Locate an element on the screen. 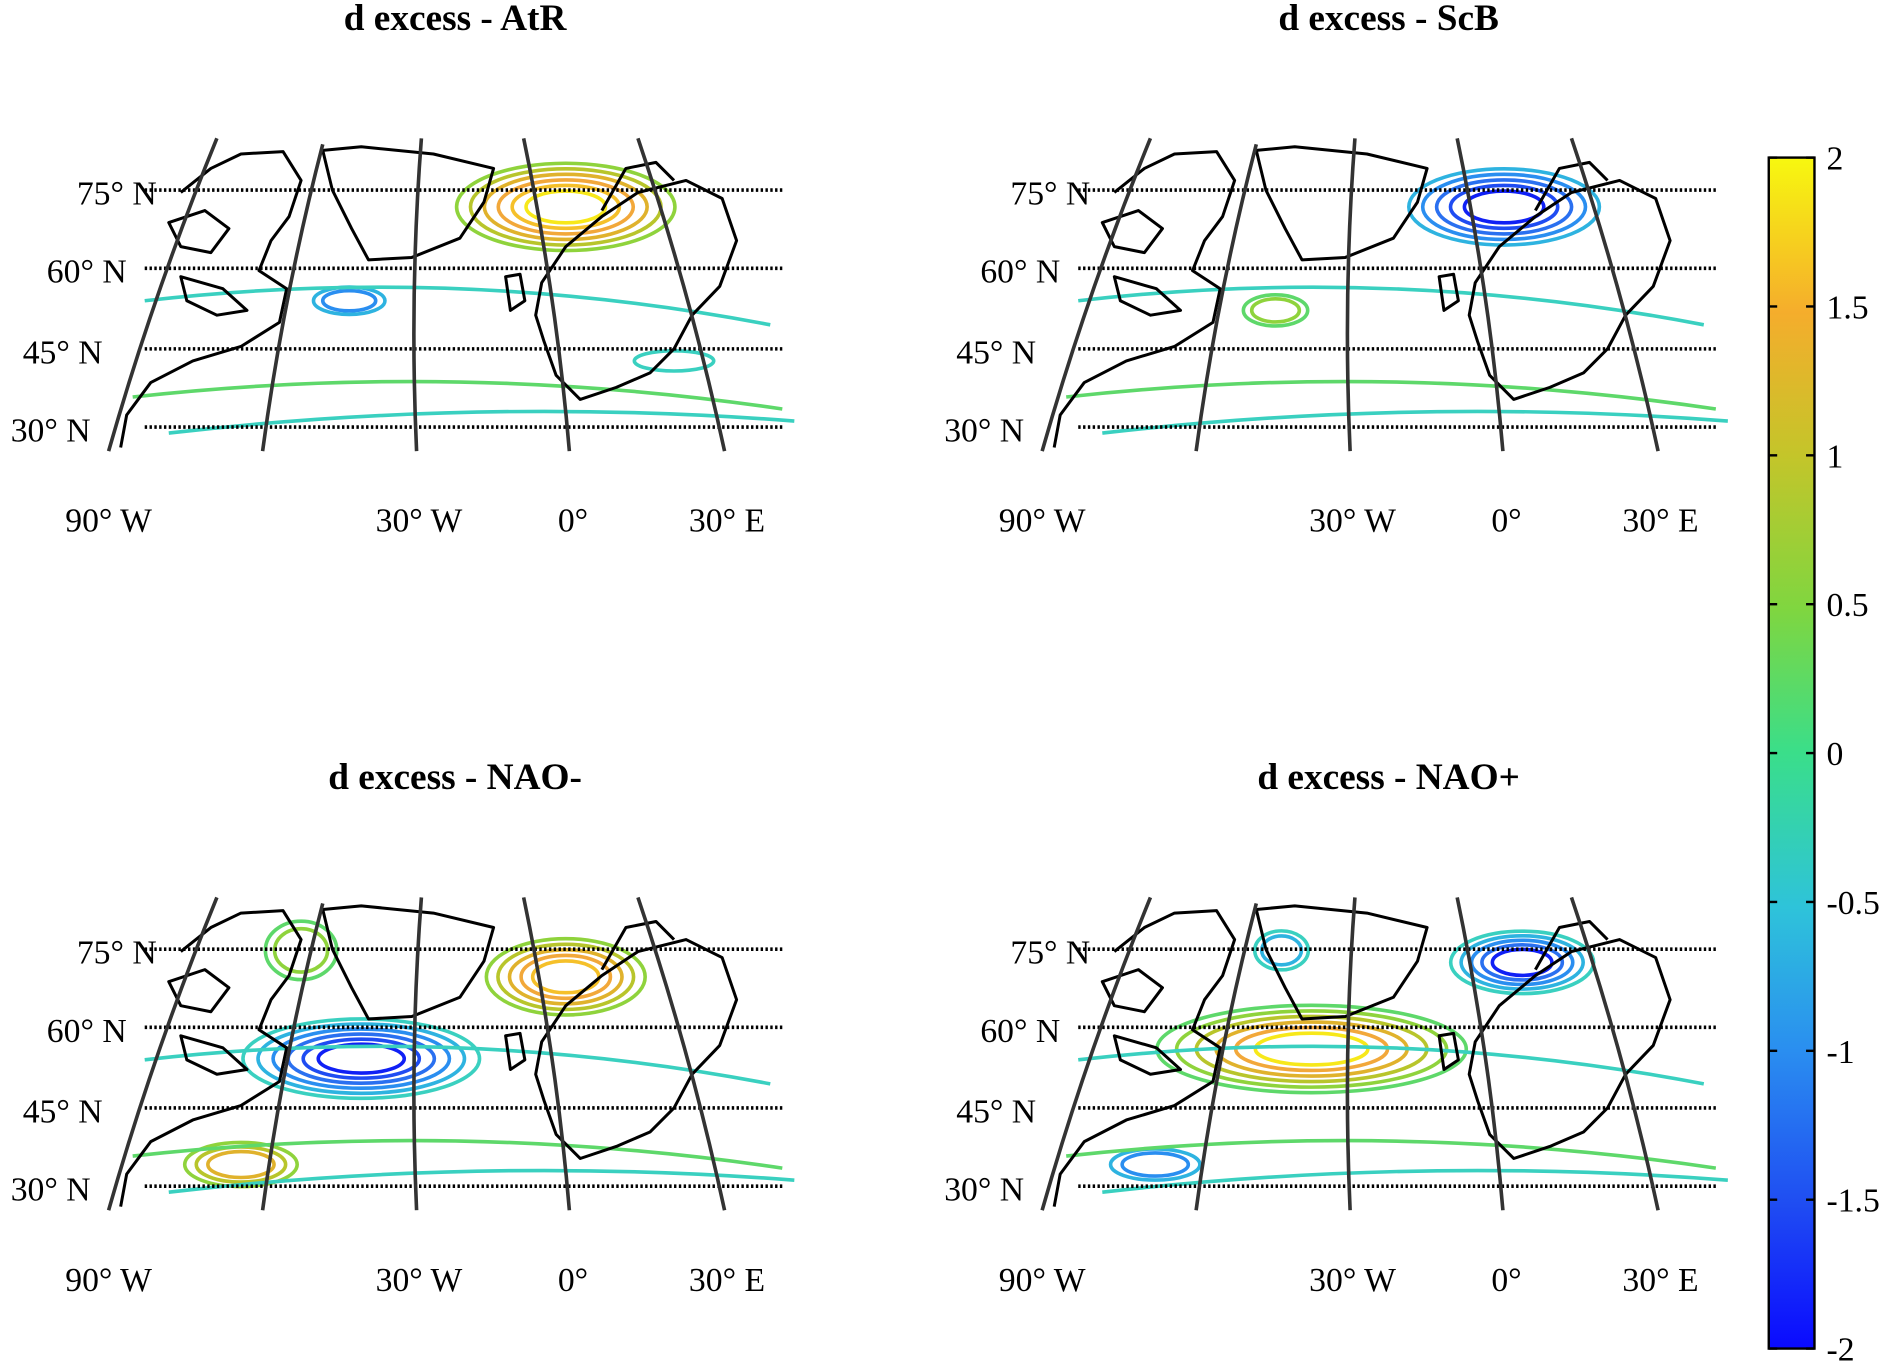 This screenshot has height=1363, width=1887. colorbar-tick-label: -0.5 is located at coordinates (1853, 903).